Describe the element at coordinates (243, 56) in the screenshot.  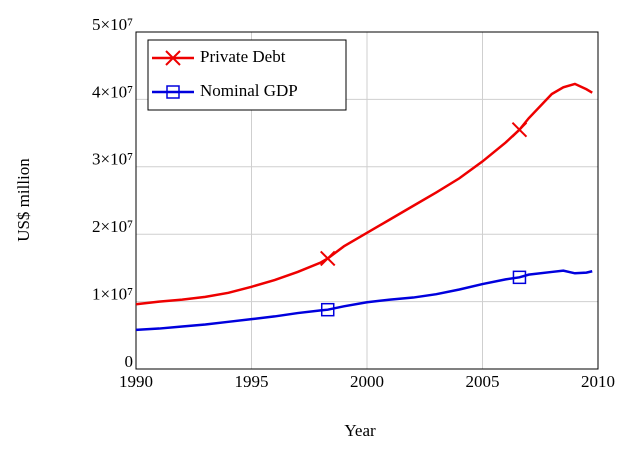
I see `legend-label: Private Debt` at that location.